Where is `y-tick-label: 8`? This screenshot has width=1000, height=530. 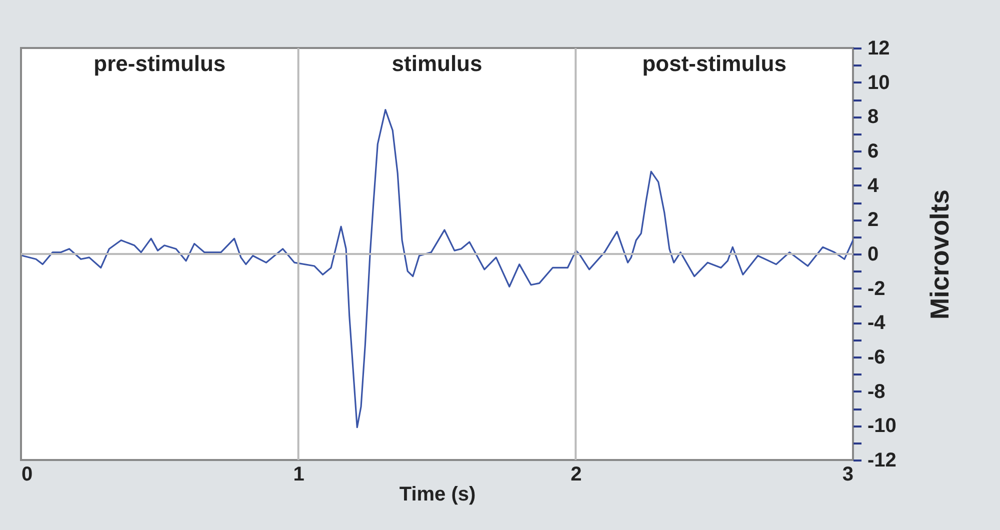
y-tick-label: 8 is located at coordinates (873, 117).